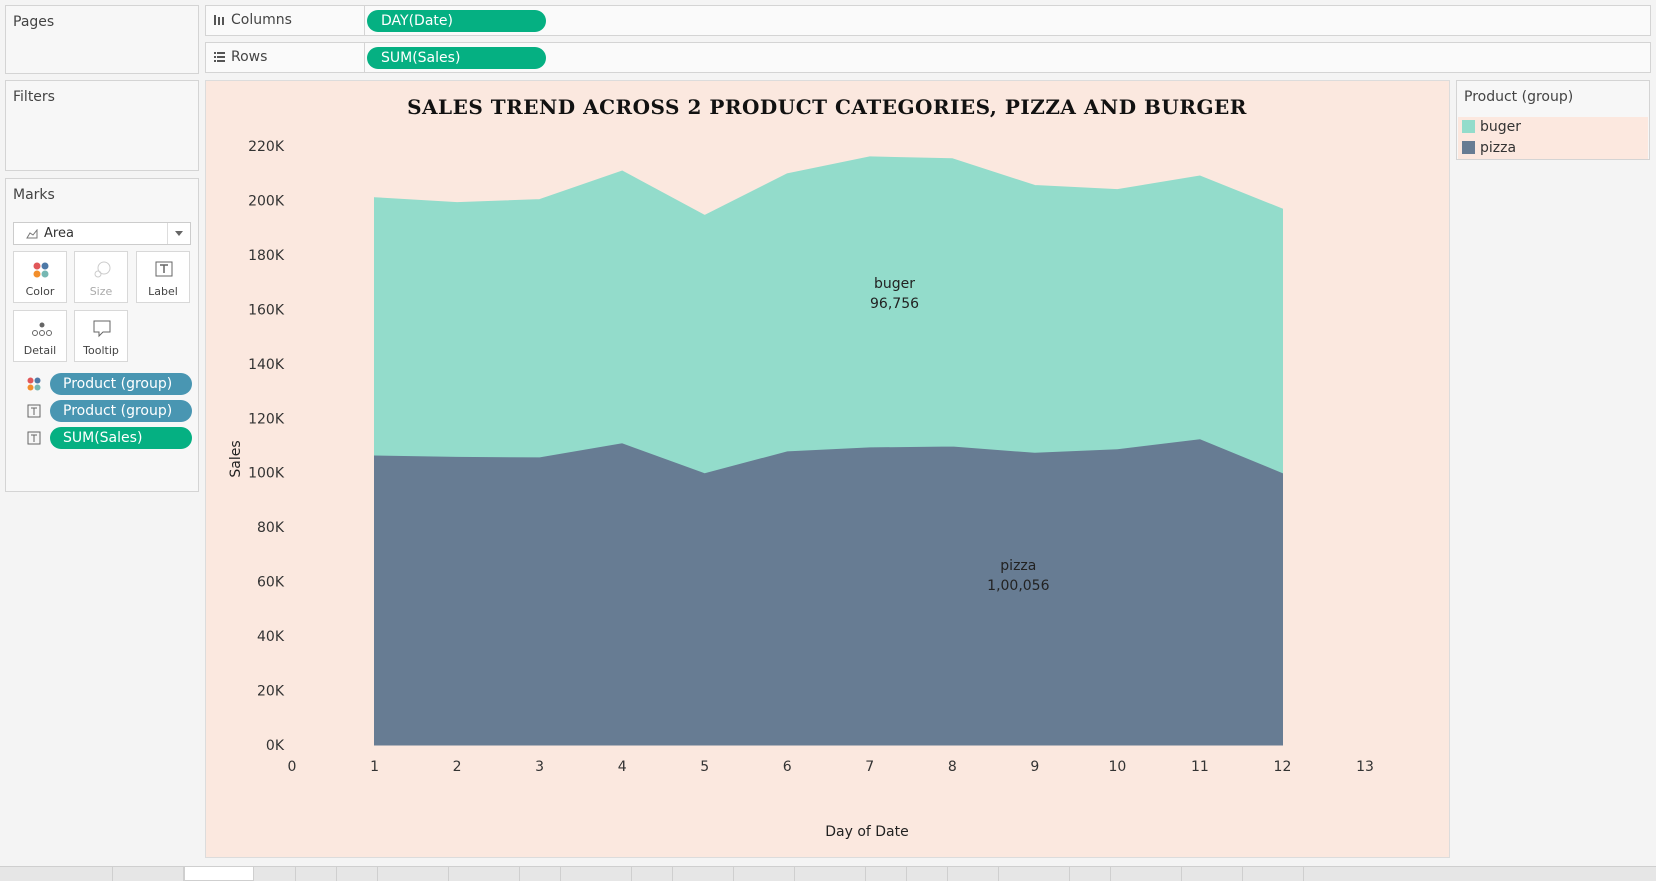 Image resolution: width=1656 pixels, height=881 pixels. Describe the element at coordinates (928, 20) in the screenshot. I see `columns-shelf: Columns DAY(Date)` at that location.